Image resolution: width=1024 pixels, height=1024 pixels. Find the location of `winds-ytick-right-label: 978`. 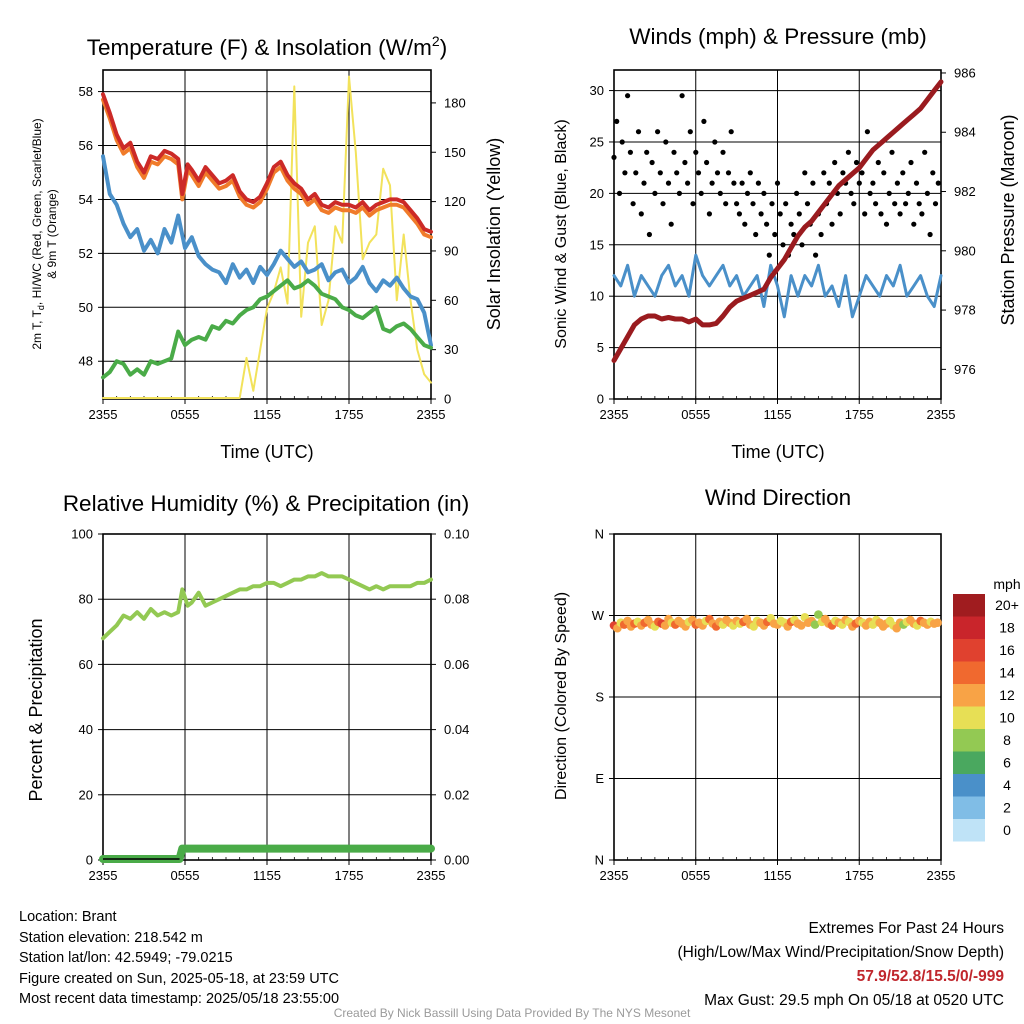

winds-ytick-right-label: 978 is located at coordinates (965, 310).